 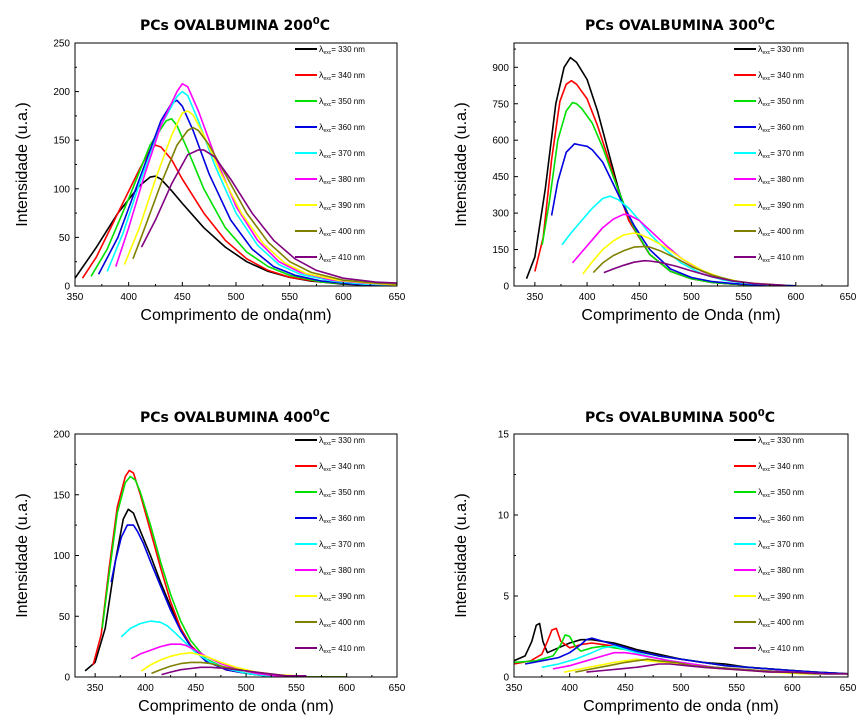 I want to click on series-group, so click(x=660, y=171).